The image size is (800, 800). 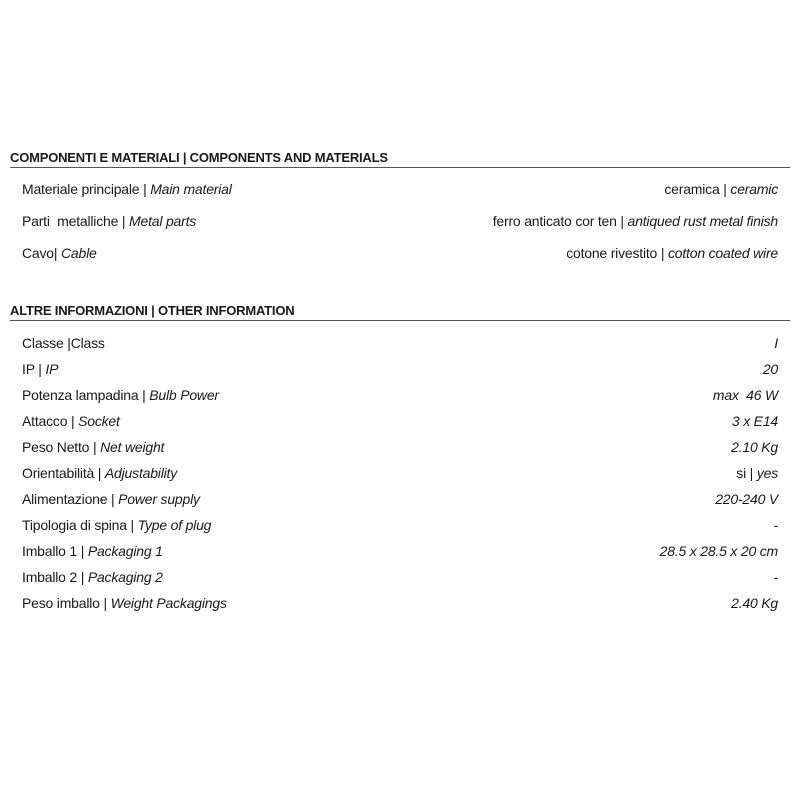 What do you see at coordinates (400, 525) in the screenshot?
I see `spec-row: Tipologia di spina | Type of plug -` at bounding box center [400, 525].